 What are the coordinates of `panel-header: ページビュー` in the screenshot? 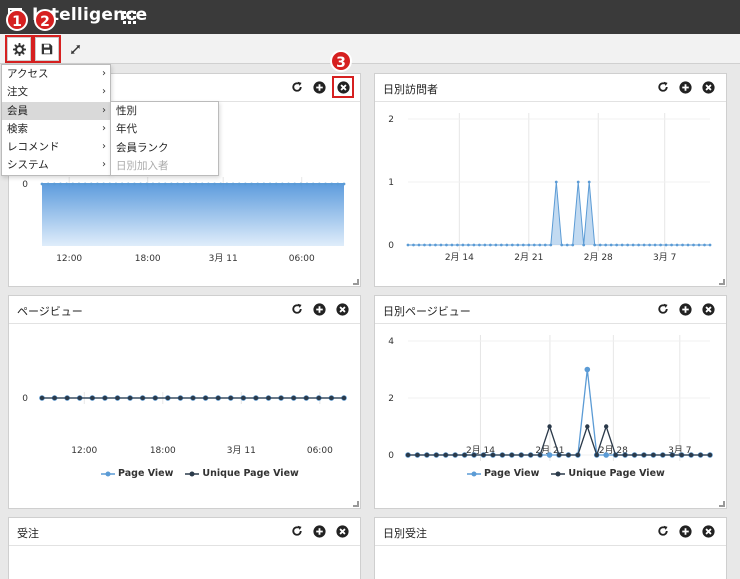 It's located at (184, 310).